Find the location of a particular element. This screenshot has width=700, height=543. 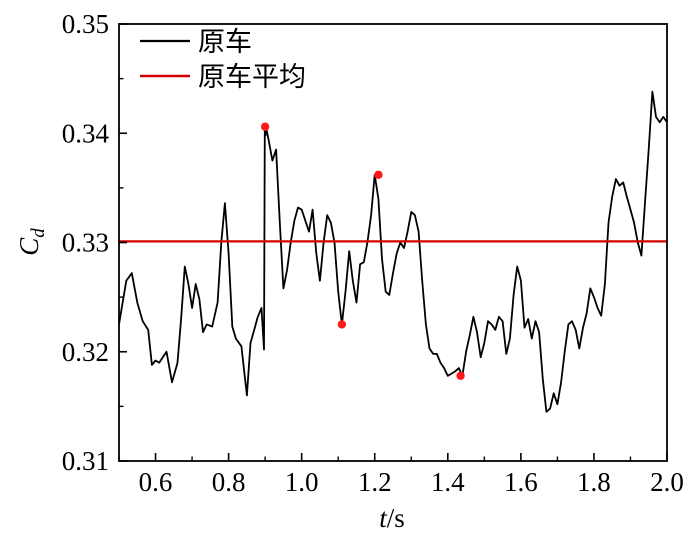

x-axis-title-unit: /s is located at coordinates (396, 518).